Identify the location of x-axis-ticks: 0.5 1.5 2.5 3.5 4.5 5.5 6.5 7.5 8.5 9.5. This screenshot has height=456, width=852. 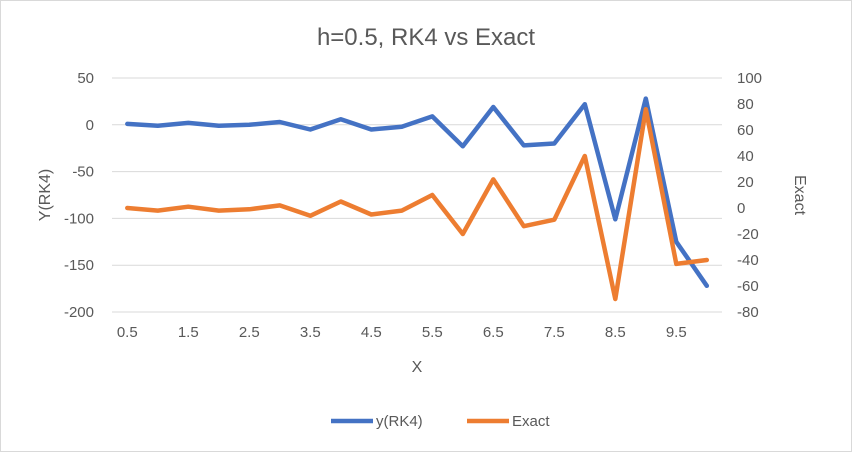
(402, 332).